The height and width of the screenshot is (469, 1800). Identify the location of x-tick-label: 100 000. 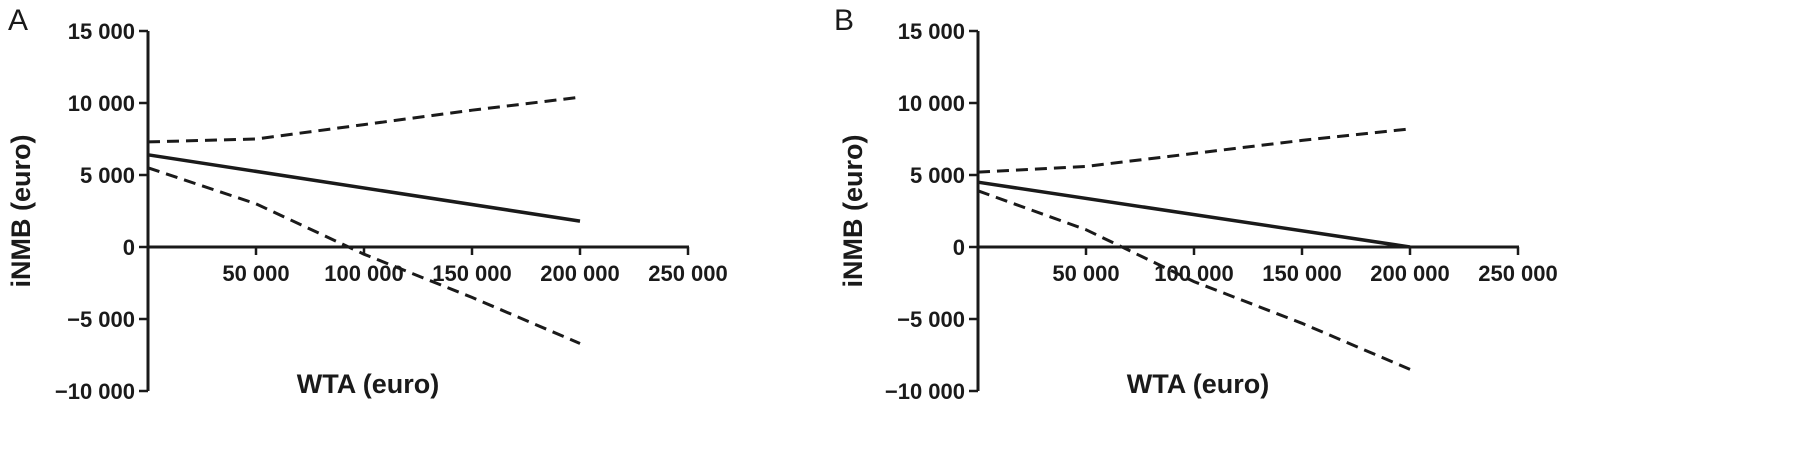
(364, 273).